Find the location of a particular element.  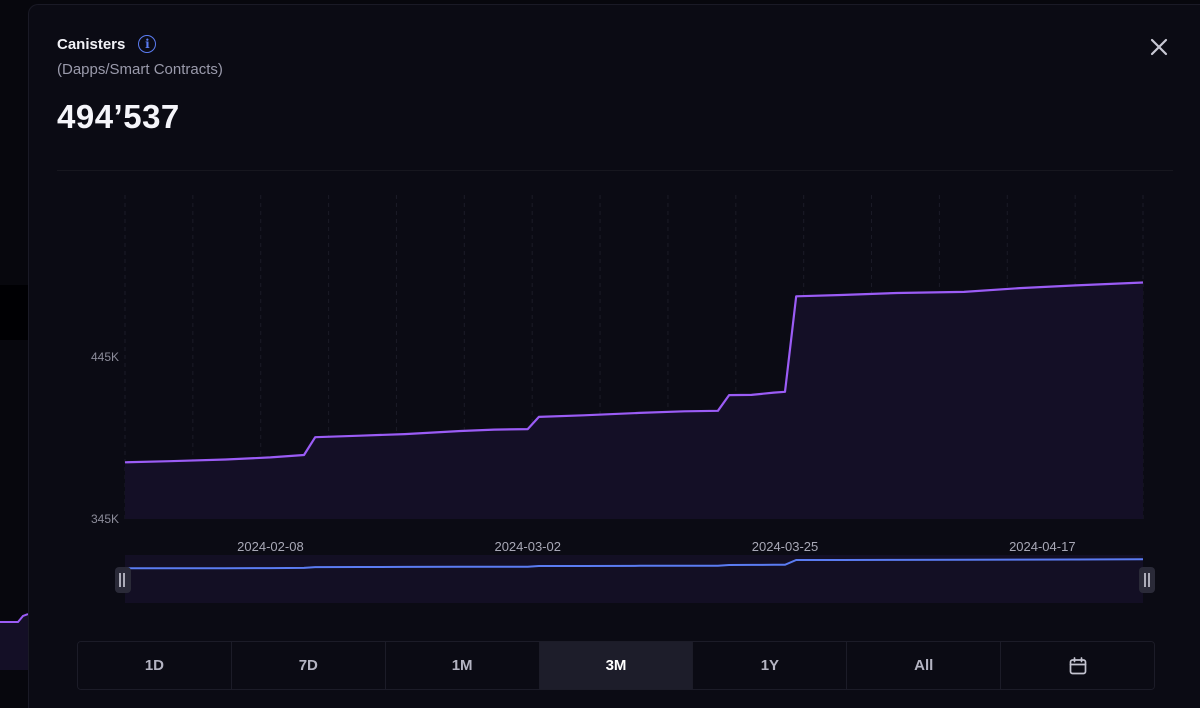

range-button-3m: 3M is located at coordinates (616, 665).